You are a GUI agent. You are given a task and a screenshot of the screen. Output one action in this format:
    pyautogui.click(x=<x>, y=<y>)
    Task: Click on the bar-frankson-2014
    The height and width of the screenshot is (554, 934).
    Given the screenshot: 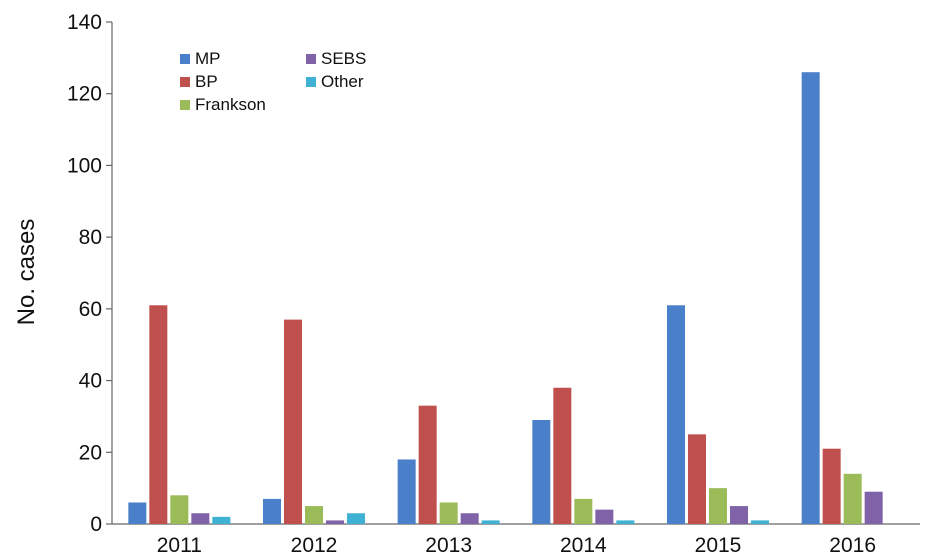 What is the action you would take?
    pyautogui.click(x=583, y=511)
    